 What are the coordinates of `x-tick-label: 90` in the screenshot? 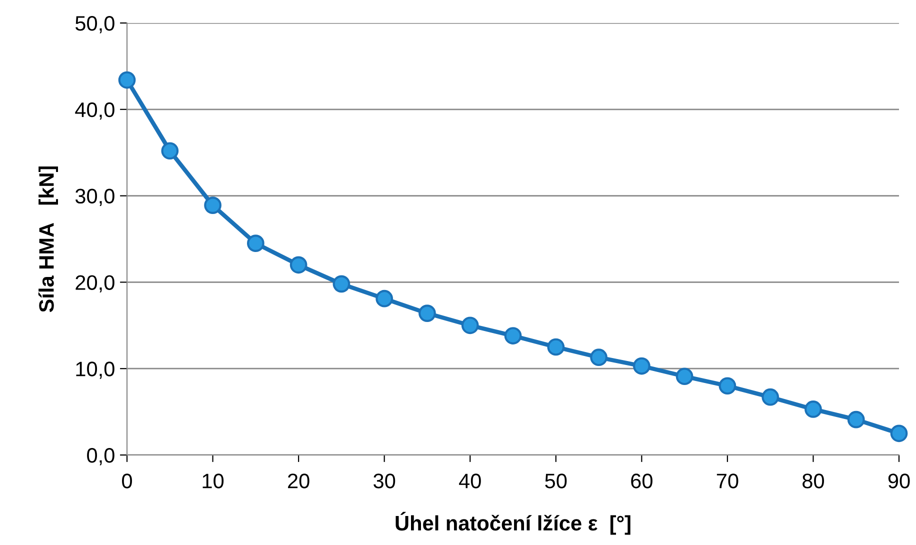 It's located at (899, 481).